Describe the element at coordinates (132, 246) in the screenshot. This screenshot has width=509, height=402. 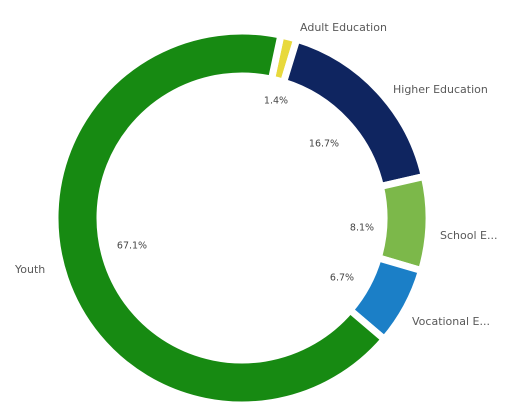
I see `value-label: 67.1%` at that location.